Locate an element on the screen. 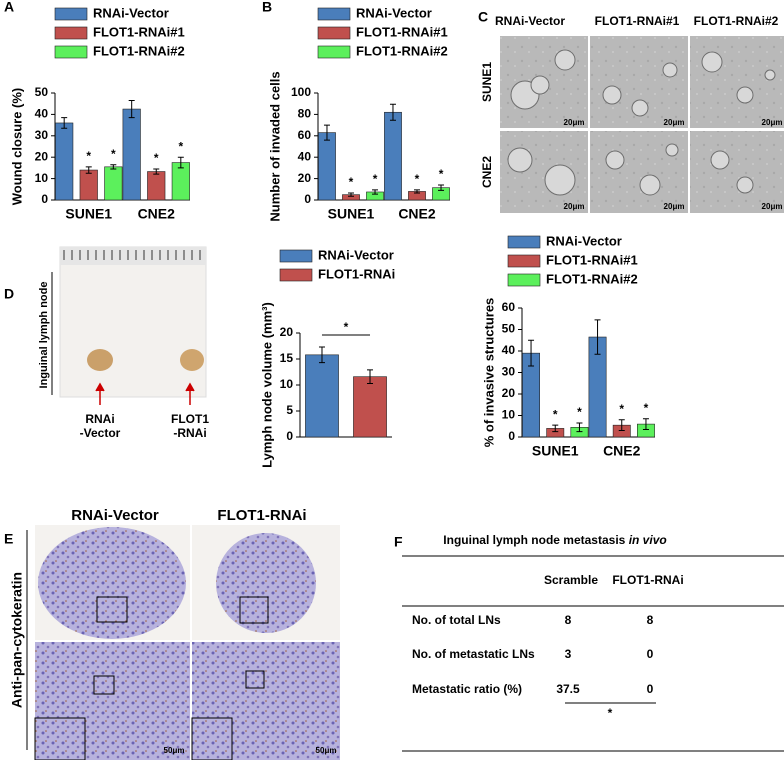  side-label: Inguinal lymph node is located at coordinates (44, 335).